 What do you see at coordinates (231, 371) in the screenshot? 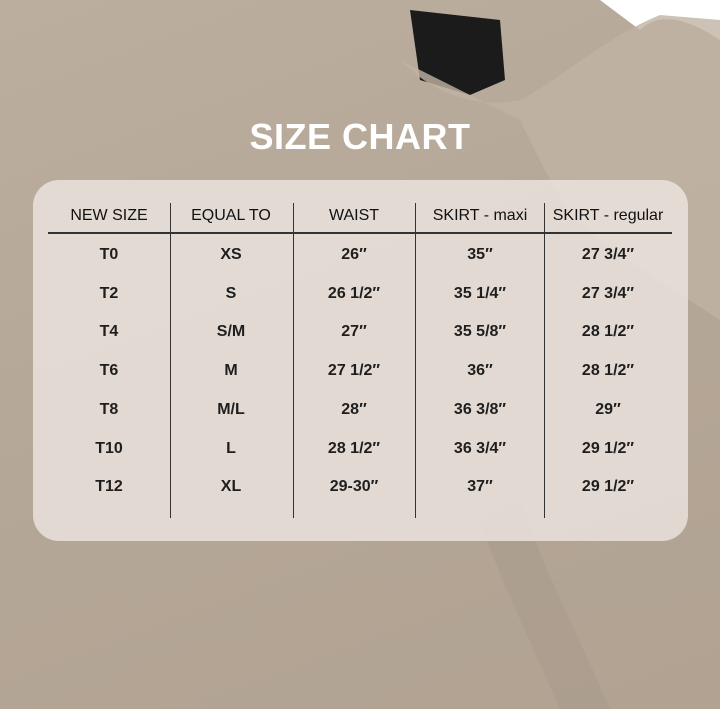
I see `table-cell: M` at bounding box center [231, 371].